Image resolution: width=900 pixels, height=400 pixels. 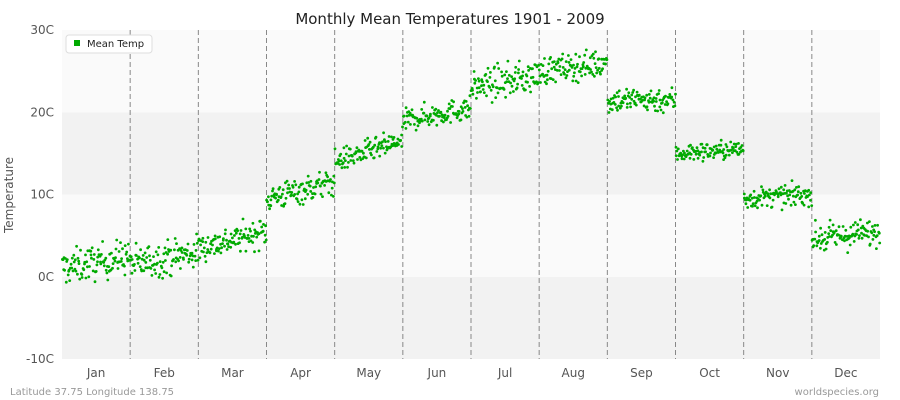 I want to click on y-axis-ticks: -10C 0C 10C 20C 30C, so click(x=40, y=194).